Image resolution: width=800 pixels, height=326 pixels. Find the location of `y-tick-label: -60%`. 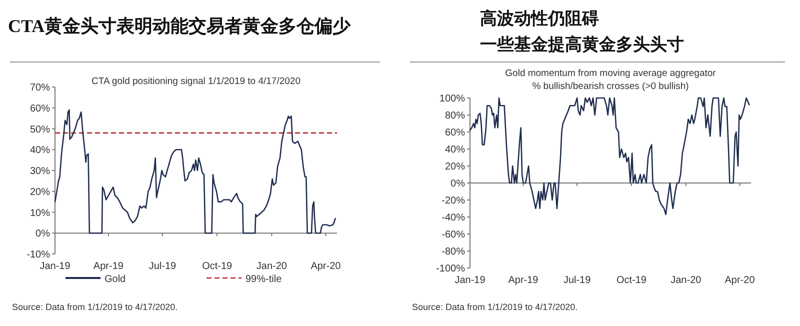

y-tick-label: -60% is located at coordinates (454, 235).